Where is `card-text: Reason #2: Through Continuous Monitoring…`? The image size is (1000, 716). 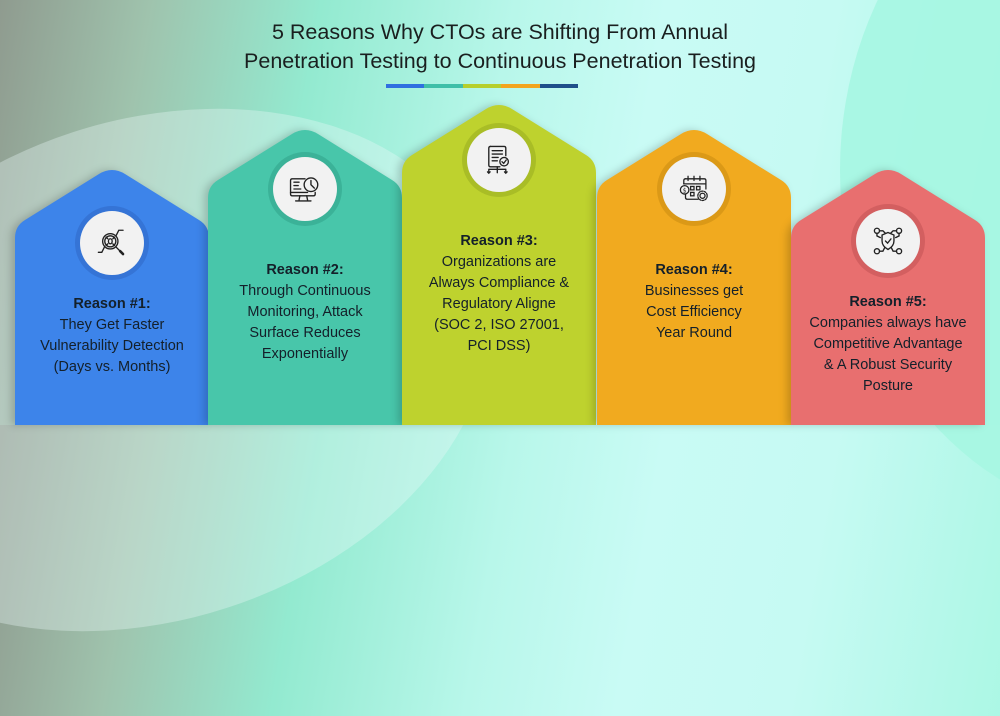 card-text: Reason #2: Through Continuous Monitoring… is located at coordinates (305, 312).